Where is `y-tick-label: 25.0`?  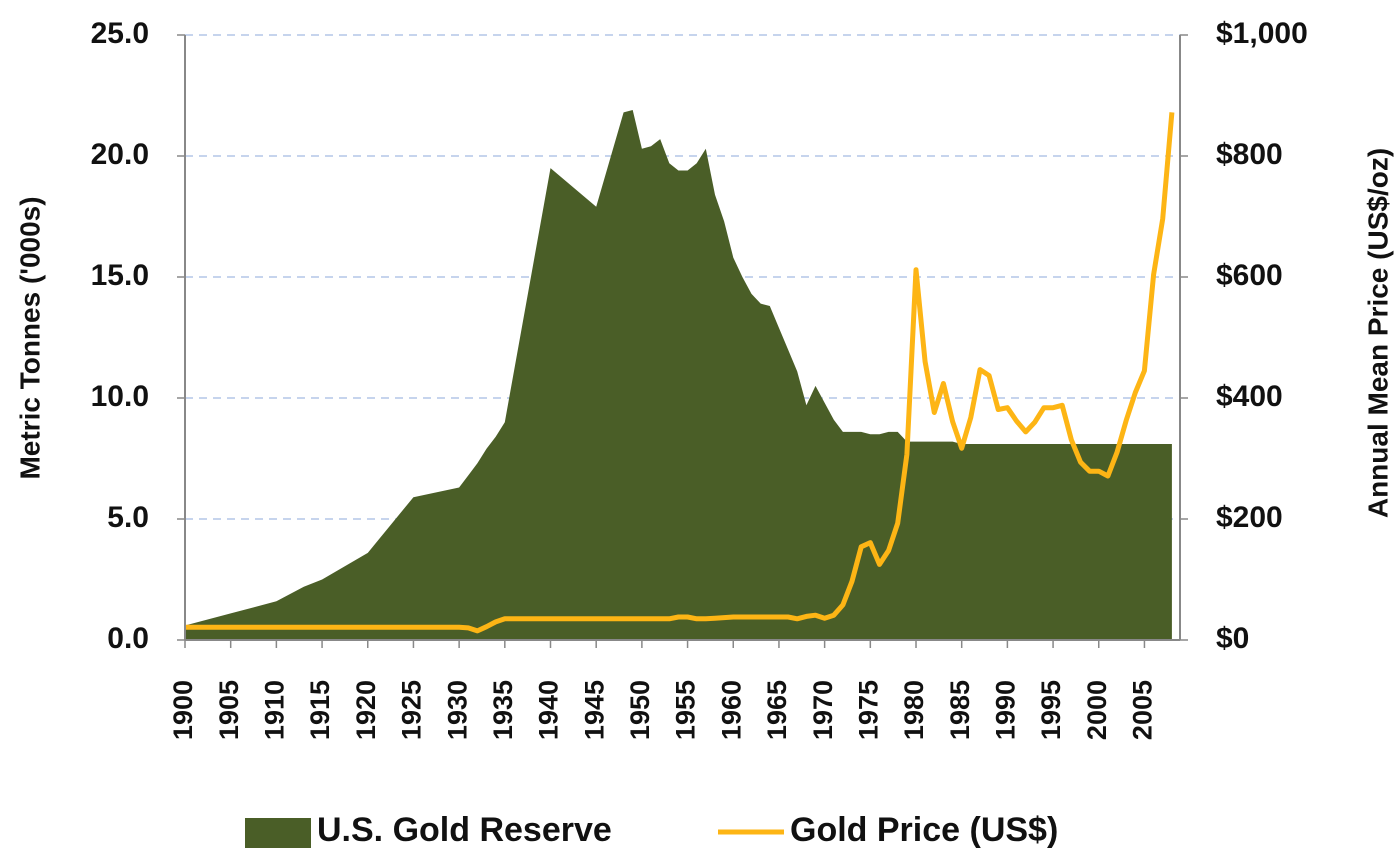 y-tick-label: 25.0 is located at coordinates (120, 33).